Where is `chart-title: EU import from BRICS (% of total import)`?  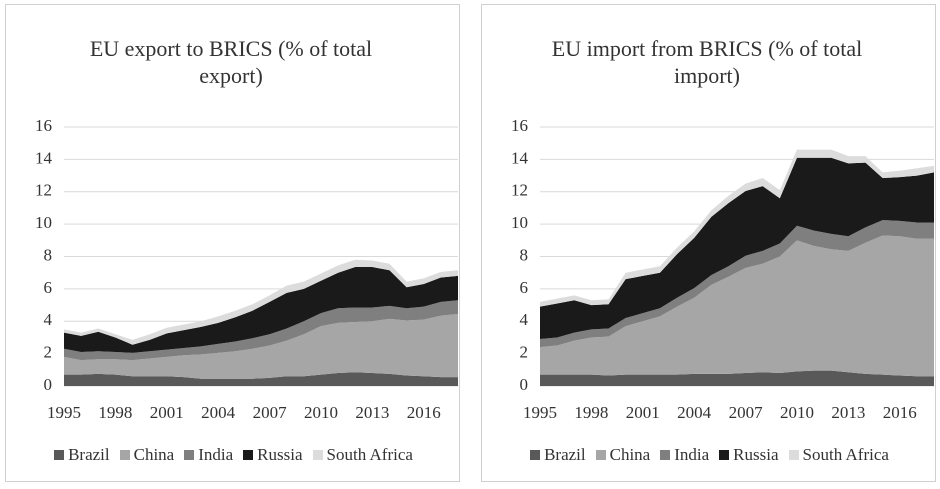
chart-title: EU import from BRICS (% of total import) is located at coordinates (707, 62).